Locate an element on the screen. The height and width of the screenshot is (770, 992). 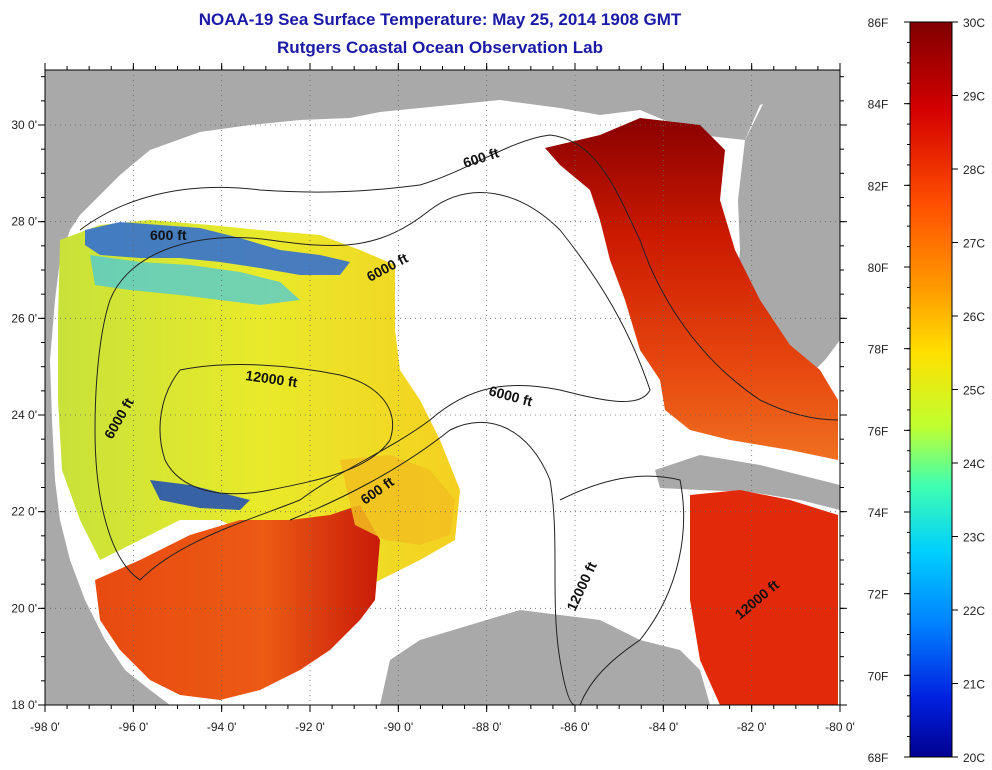
map-subtitle: Rutgers Coastal Ocean Observation Lab is located at coordinates (440, 47).